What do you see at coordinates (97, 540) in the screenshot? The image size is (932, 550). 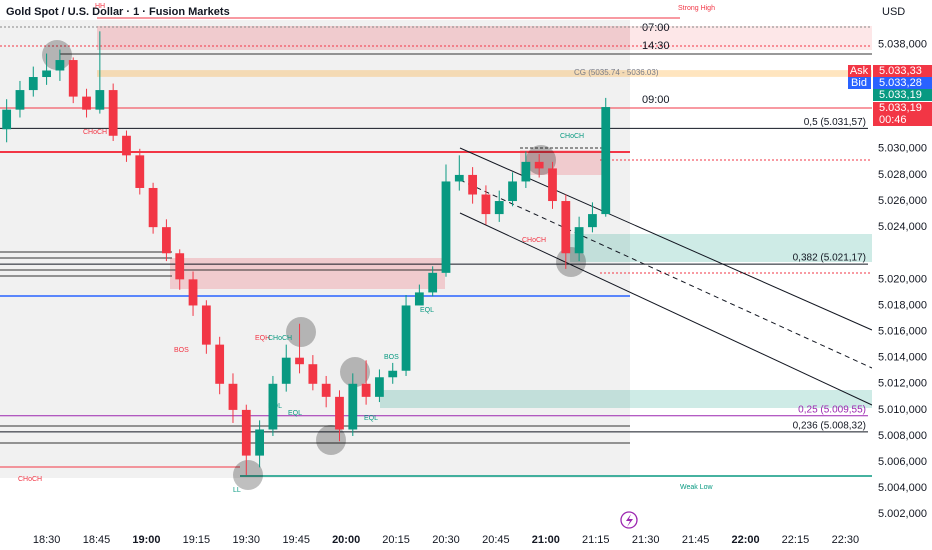 I see `x-tick-label: 18:45` at bounding box center [97, 540].